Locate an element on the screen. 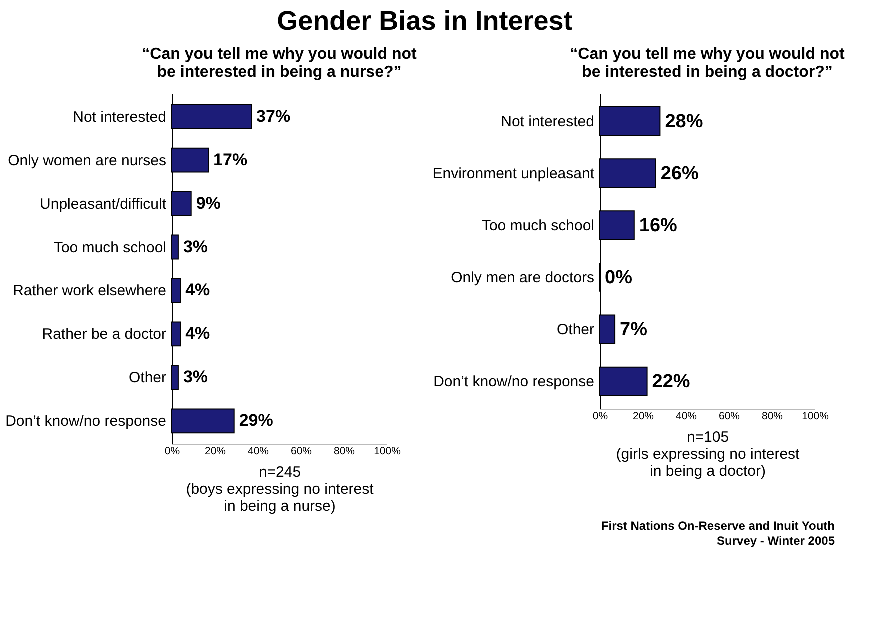  data-label: 37% is located at coordinates (273, 116).